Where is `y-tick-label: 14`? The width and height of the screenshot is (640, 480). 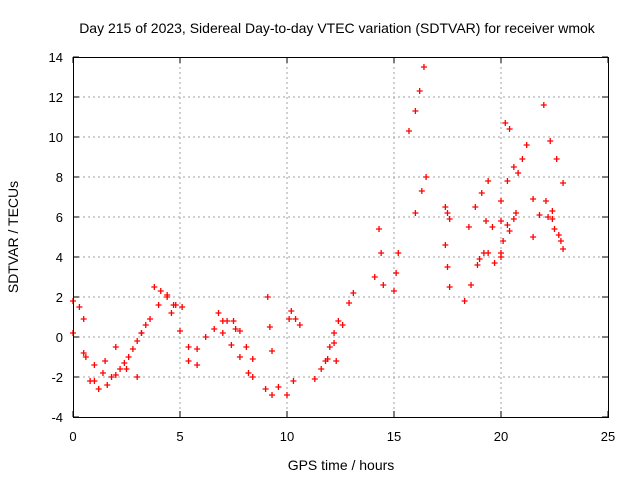
y-tick-label: 14 is located at coordinates (56, 57).